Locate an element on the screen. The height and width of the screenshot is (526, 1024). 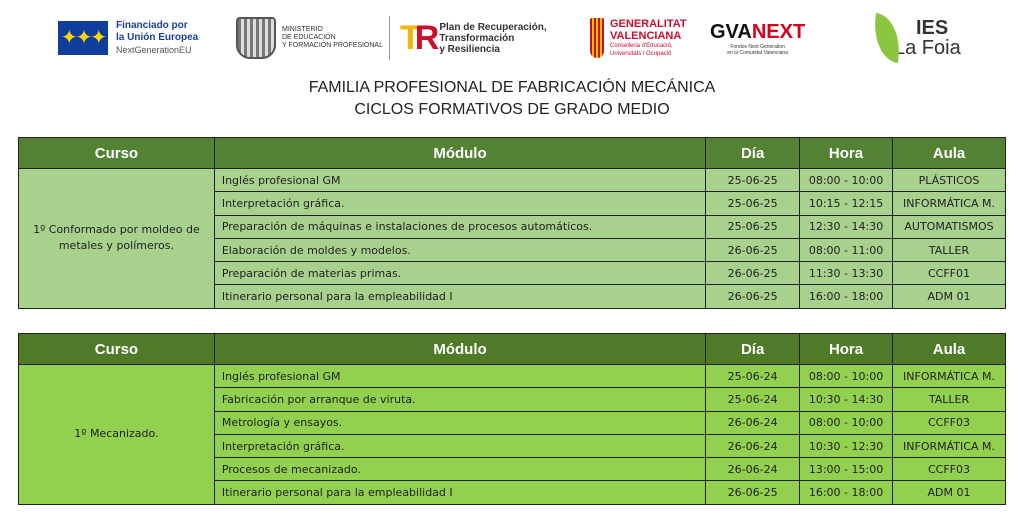
hora-cell: 11:30 - 13:30 is located at coordinates (846, 273).